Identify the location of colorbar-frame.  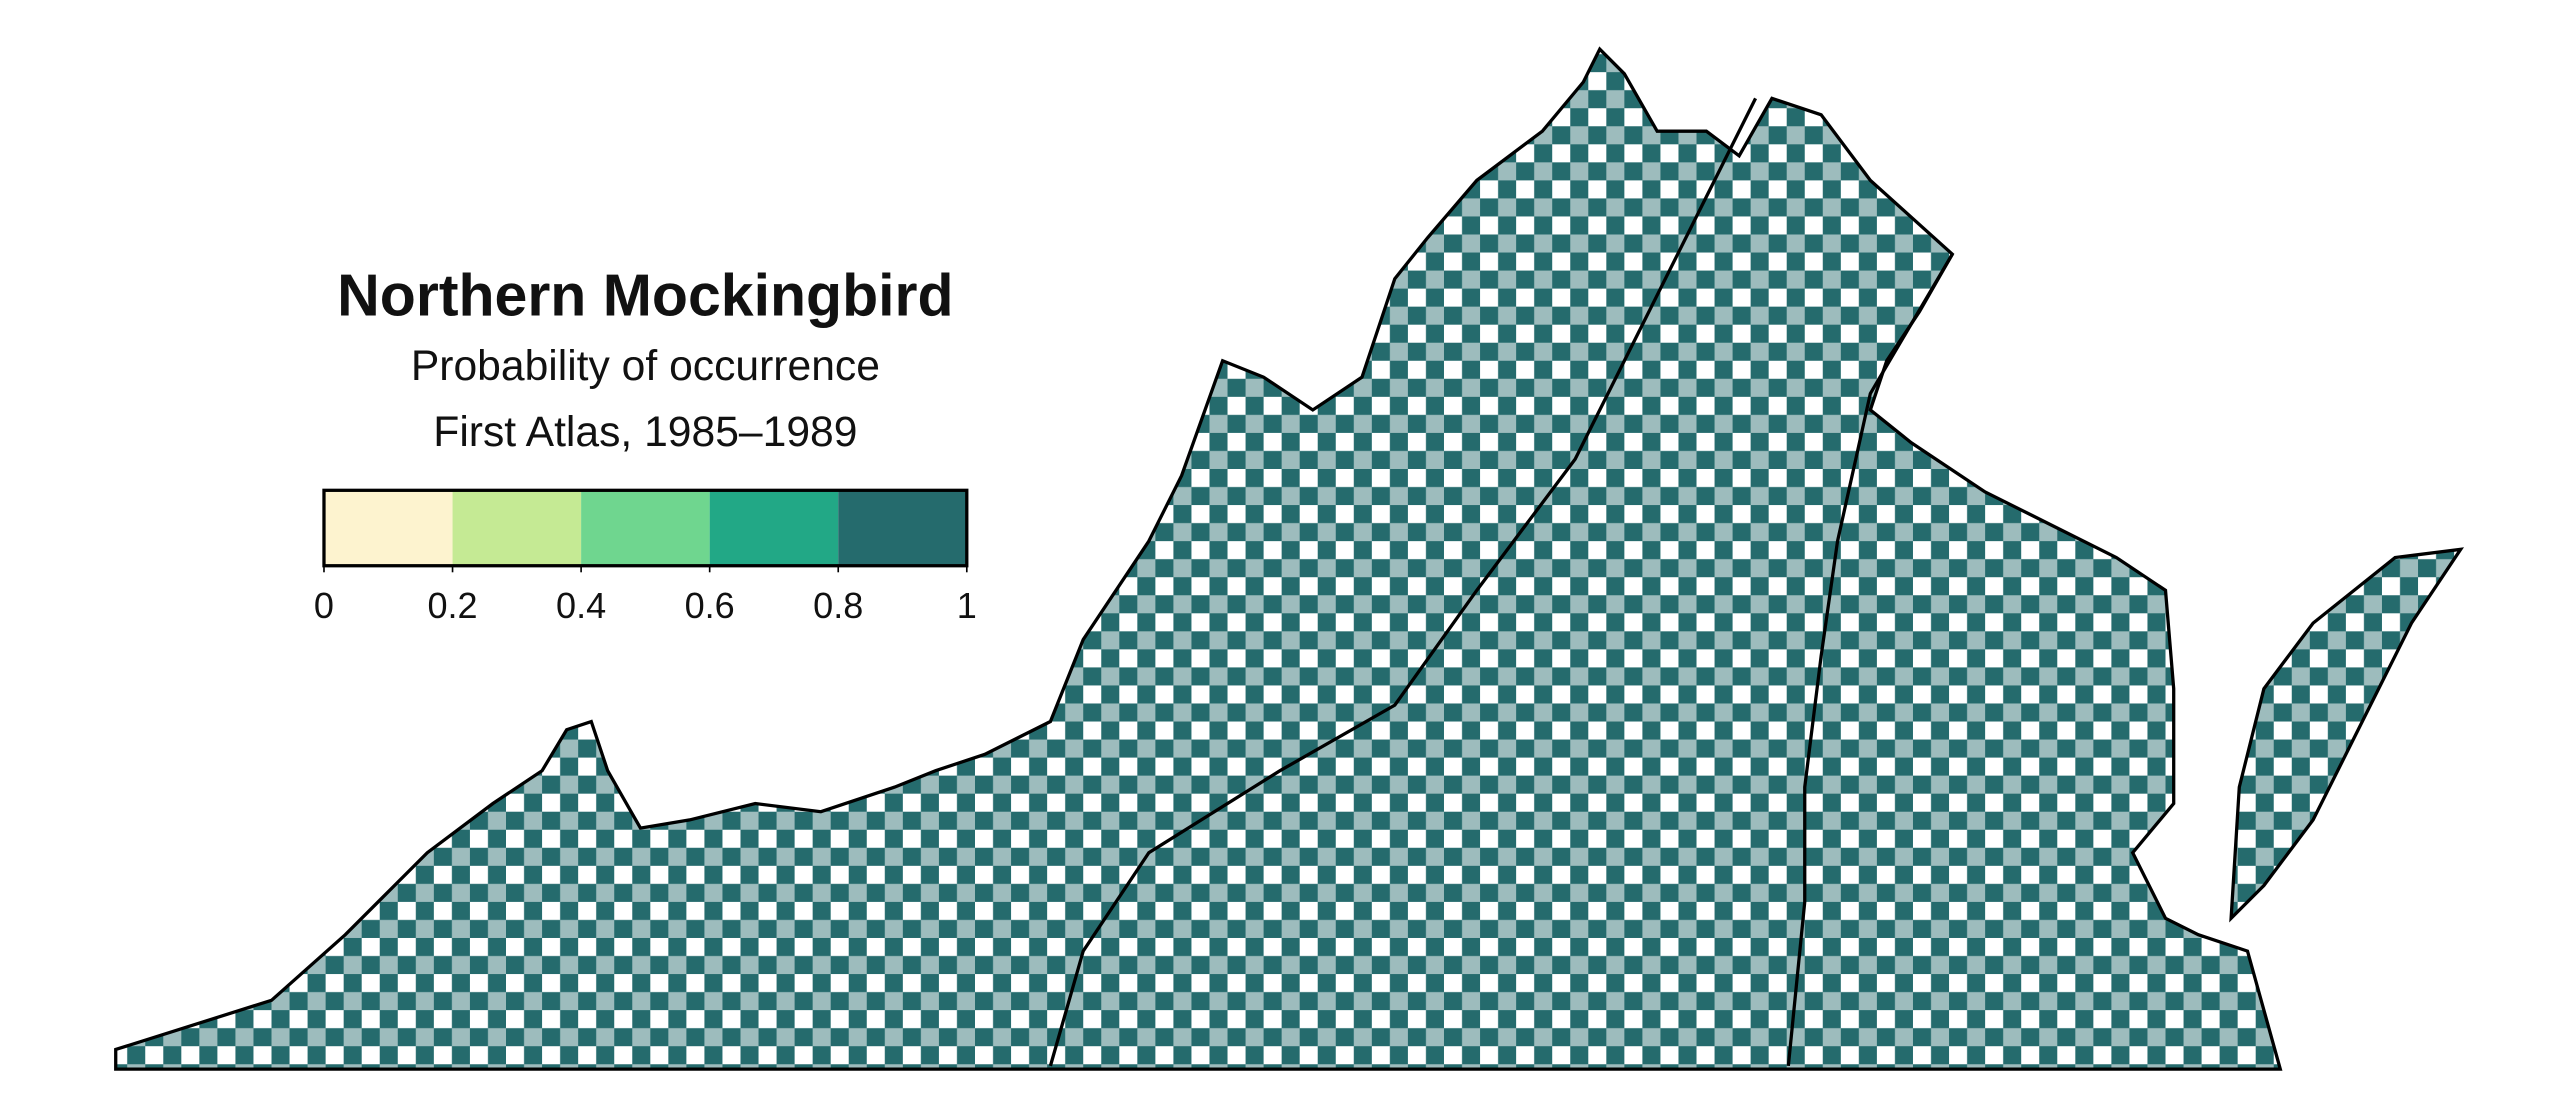
(645, 528).